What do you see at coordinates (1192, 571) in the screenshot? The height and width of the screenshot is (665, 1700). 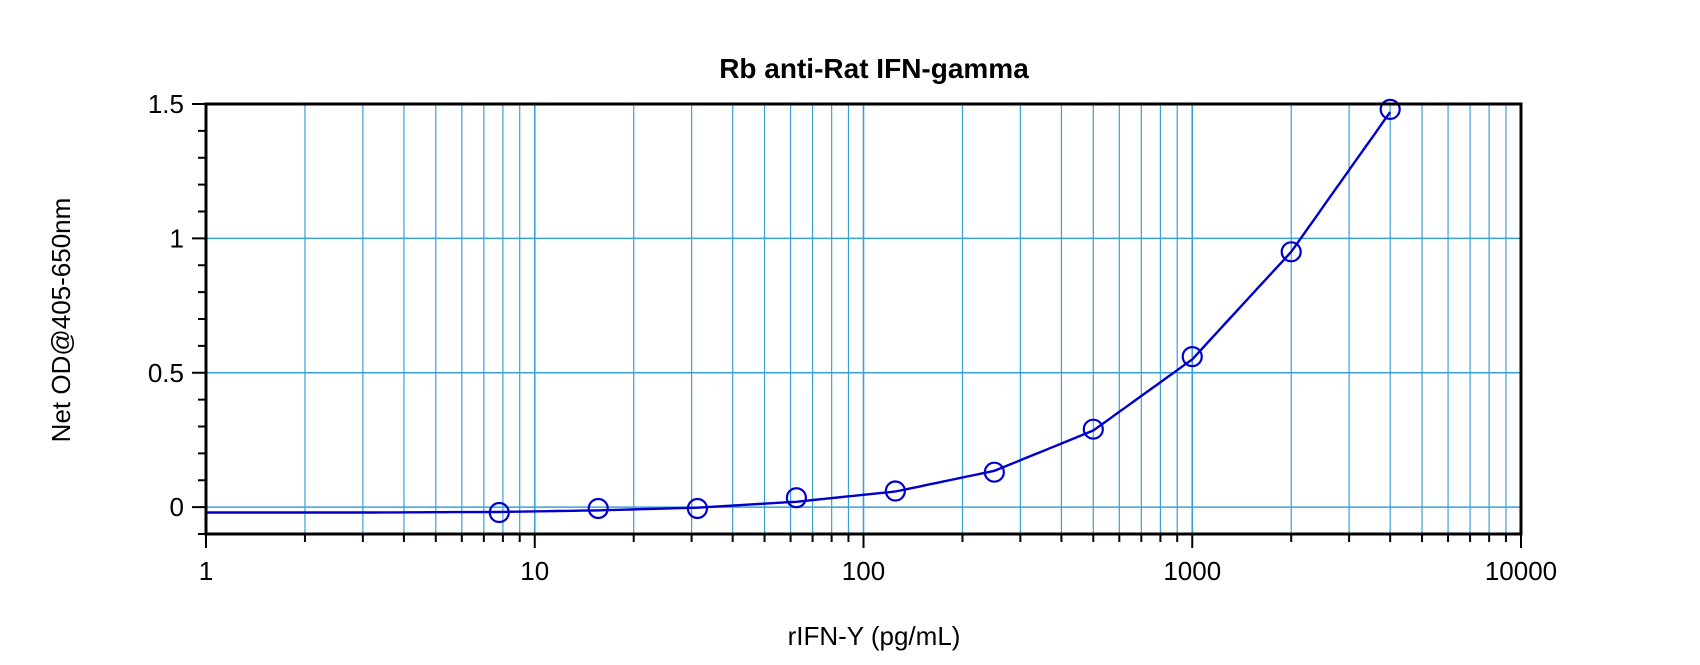 I see `x-tick-label: 1000` at bounding box center [1192, 571].